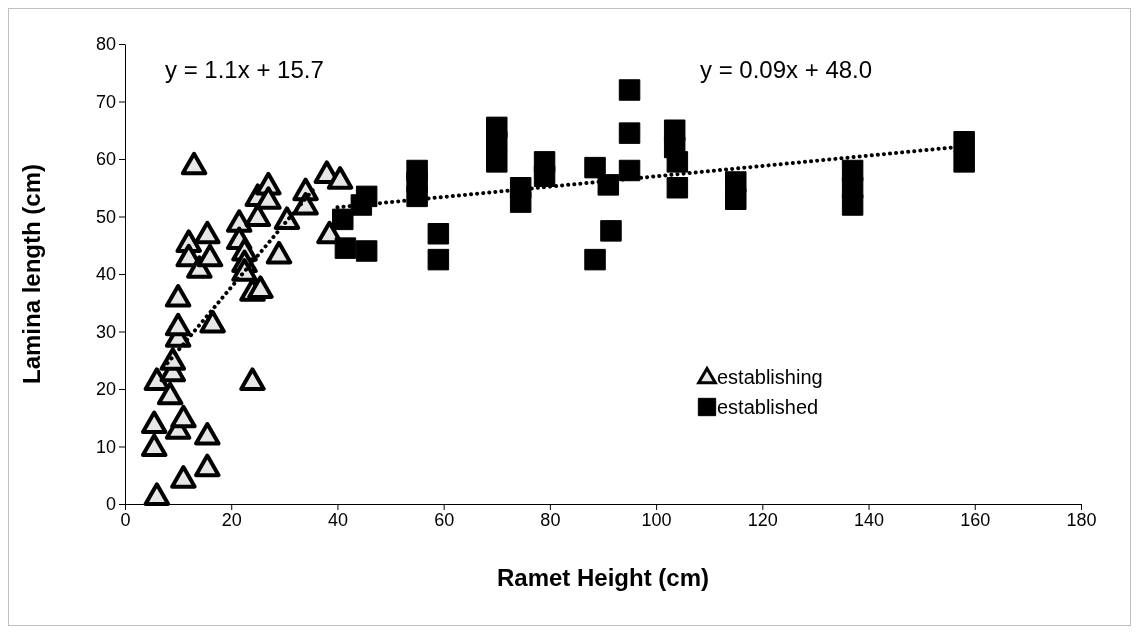 The height and width of the screenshot is (635, 1140). What do you see at coordinates (110, 504) in the screenshot?
I see `y-tick-label: 0` at bounding box center [110, 504].